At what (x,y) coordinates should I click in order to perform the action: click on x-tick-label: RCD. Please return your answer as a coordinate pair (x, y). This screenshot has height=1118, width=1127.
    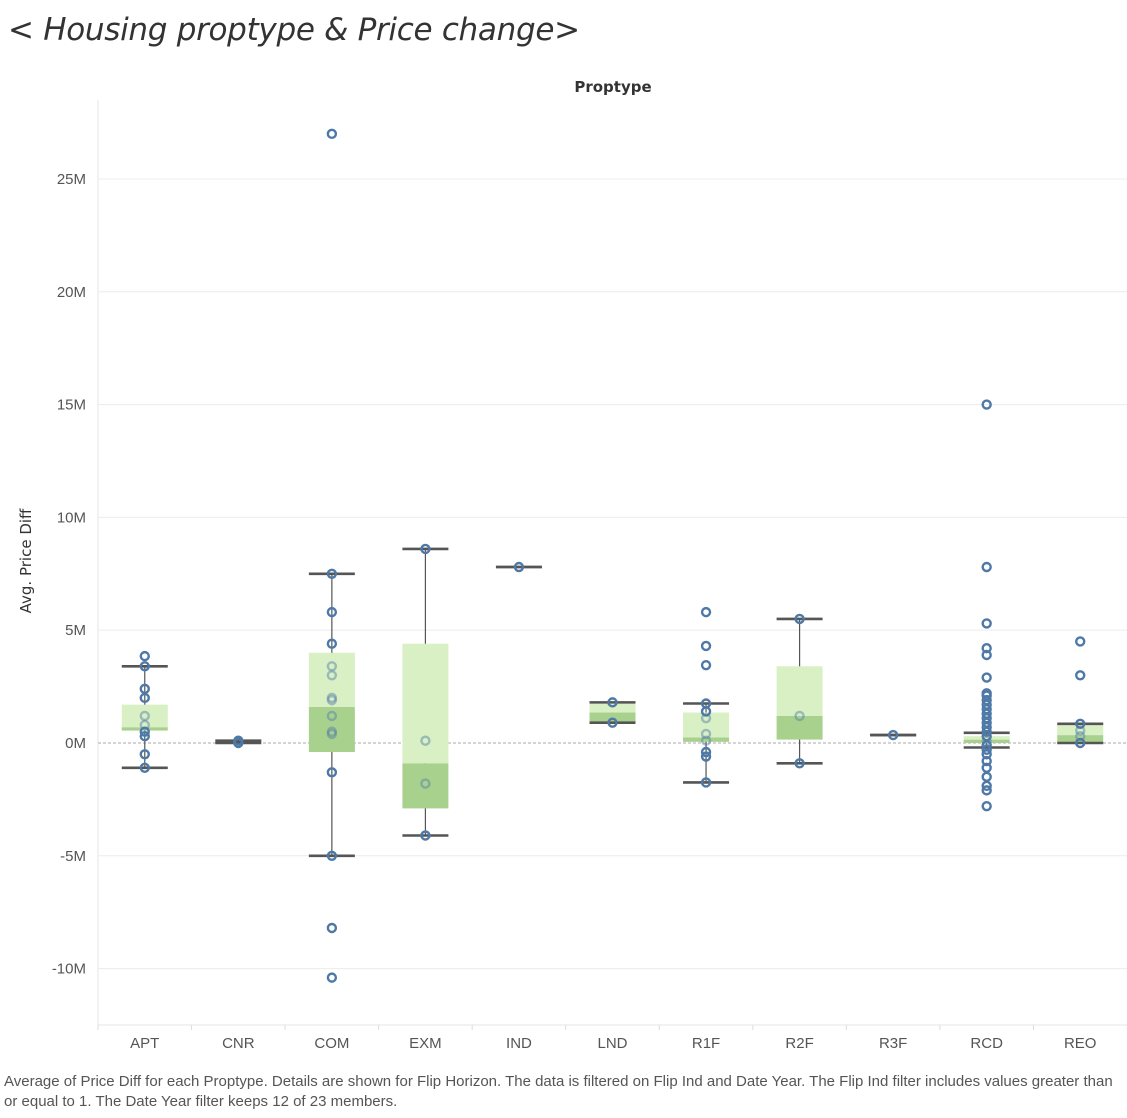
    Looking at the image, I should click on (986, 1043).